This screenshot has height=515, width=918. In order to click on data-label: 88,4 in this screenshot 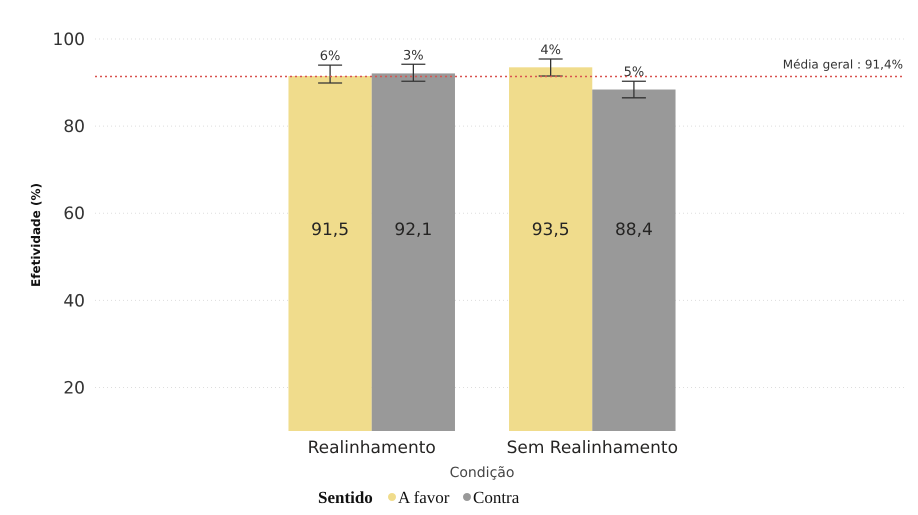, I will do `click(633, 230)`.